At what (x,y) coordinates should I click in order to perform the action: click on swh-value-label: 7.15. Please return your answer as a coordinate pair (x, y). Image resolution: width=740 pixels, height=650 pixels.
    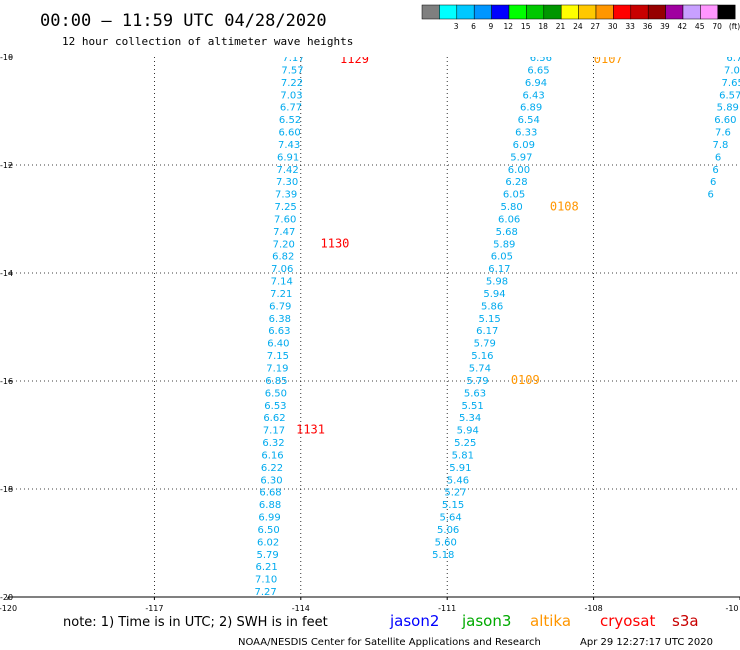
    Looking at the image, I should click on (278, 356).